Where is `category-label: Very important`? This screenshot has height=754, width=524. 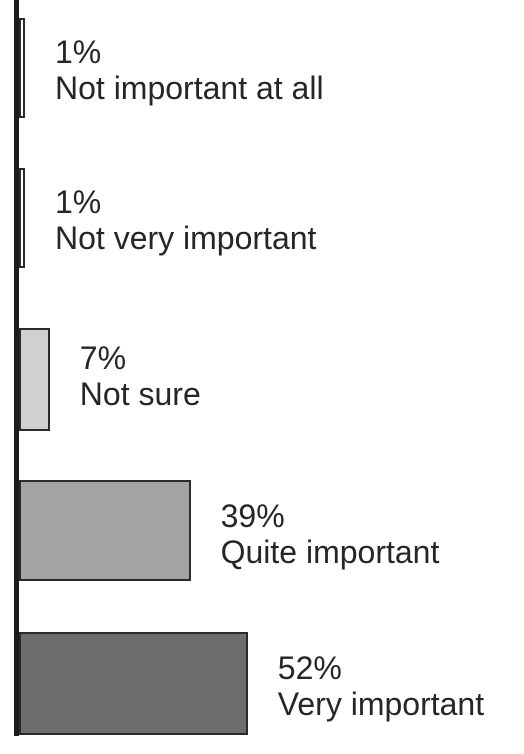 category-label: Very important is located at coordinates (381, 704).